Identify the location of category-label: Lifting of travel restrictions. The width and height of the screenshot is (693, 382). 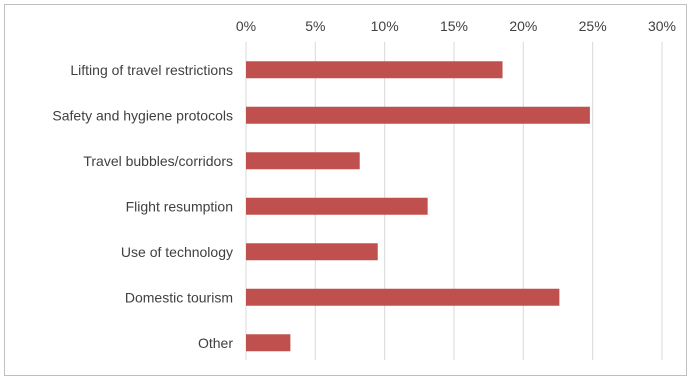
(151, 70).